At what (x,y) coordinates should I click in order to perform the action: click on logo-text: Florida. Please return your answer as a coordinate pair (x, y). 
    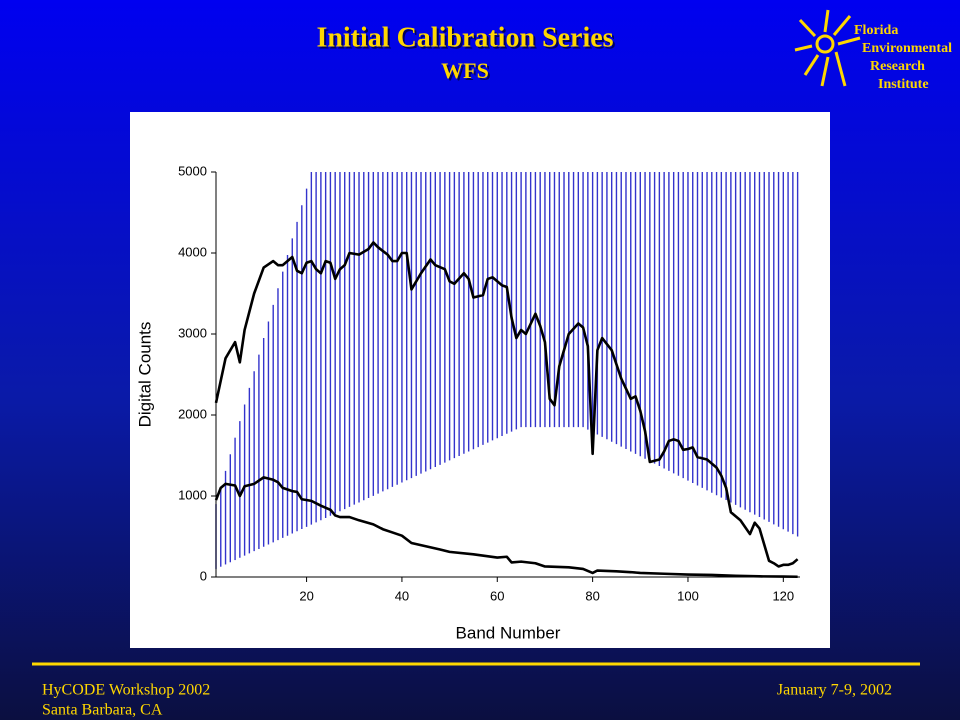
    Looking at the image, I should click on (876, 30).